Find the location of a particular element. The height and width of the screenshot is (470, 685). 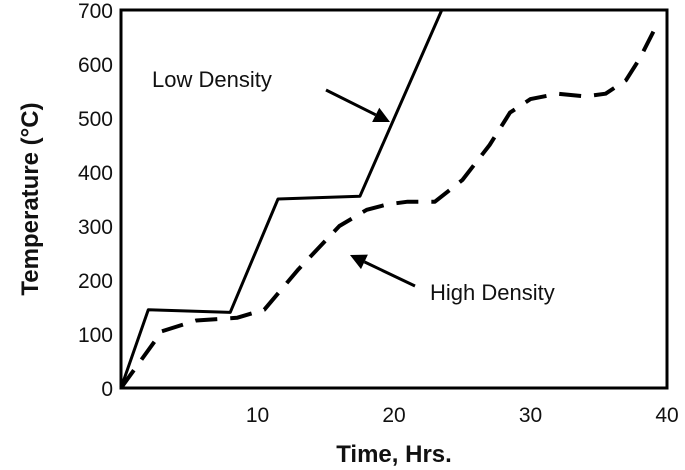

y-axis-title: Temperature (°C) is located at coordinates (30, 198).